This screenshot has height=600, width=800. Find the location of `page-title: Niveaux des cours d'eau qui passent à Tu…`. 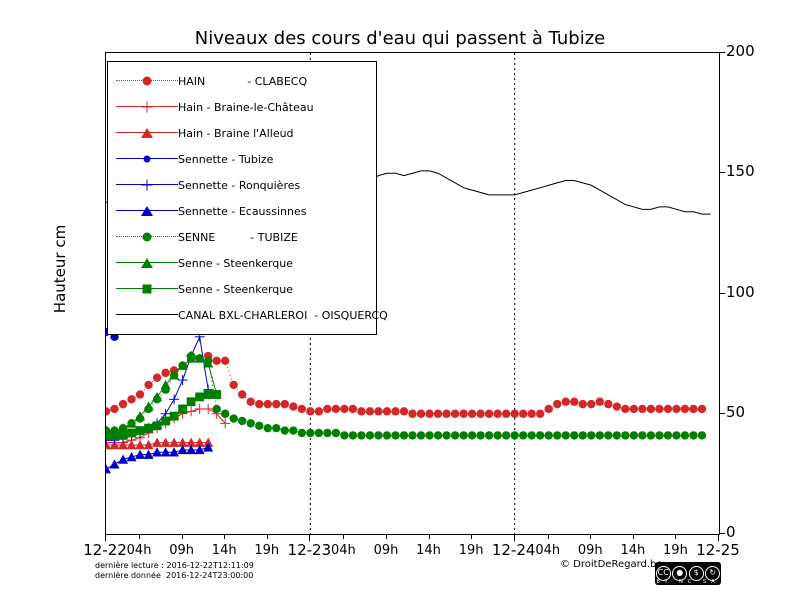

page-title: Niveaux des cours d'eau qui passent à Tu… is located at coordinates (400, 38).